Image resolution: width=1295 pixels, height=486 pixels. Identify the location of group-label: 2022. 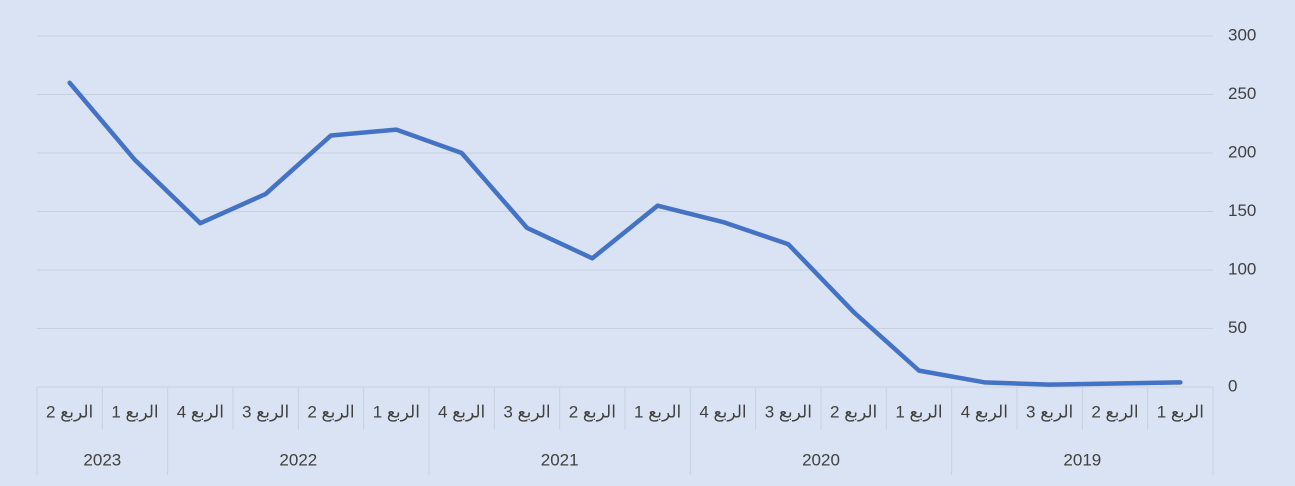
(298, 459).